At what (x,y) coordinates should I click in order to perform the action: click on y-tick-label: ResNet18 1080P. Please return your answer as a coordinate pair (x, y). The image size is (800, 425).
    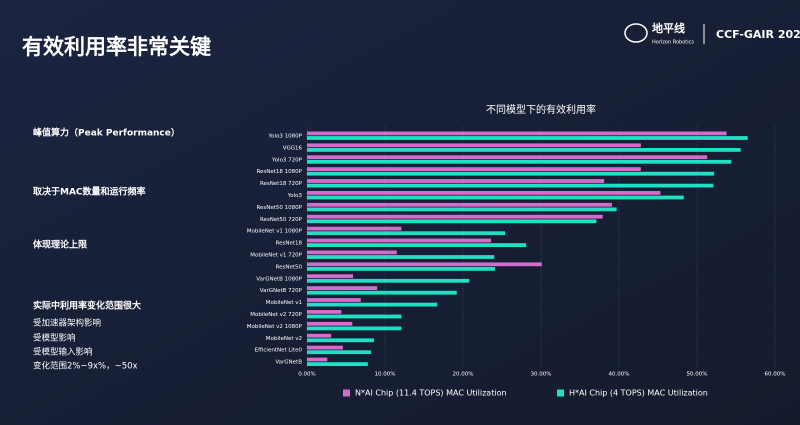
    Looking at the image, I should click on (279, 172).